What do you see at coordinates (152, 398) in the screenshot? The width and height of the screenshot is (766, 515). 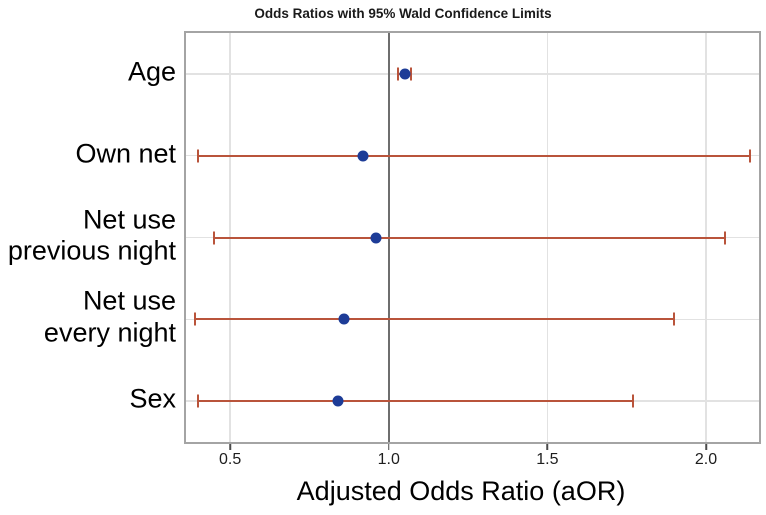 I see `y-category-label: Sex` at bounding box center [152, 398].